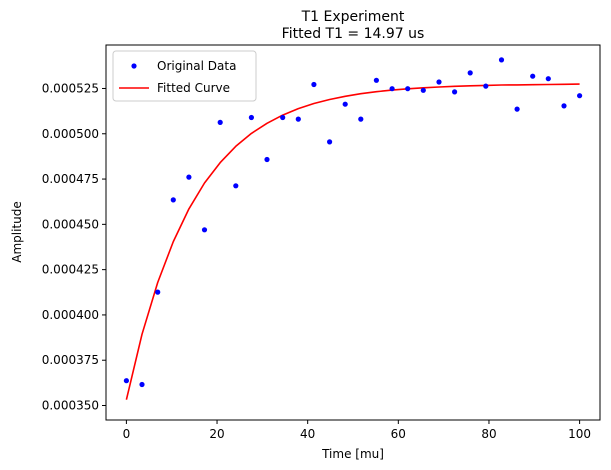 The image size is (611, 470). I want to click on y-tick-label: 0.000425, so click(70, 270).